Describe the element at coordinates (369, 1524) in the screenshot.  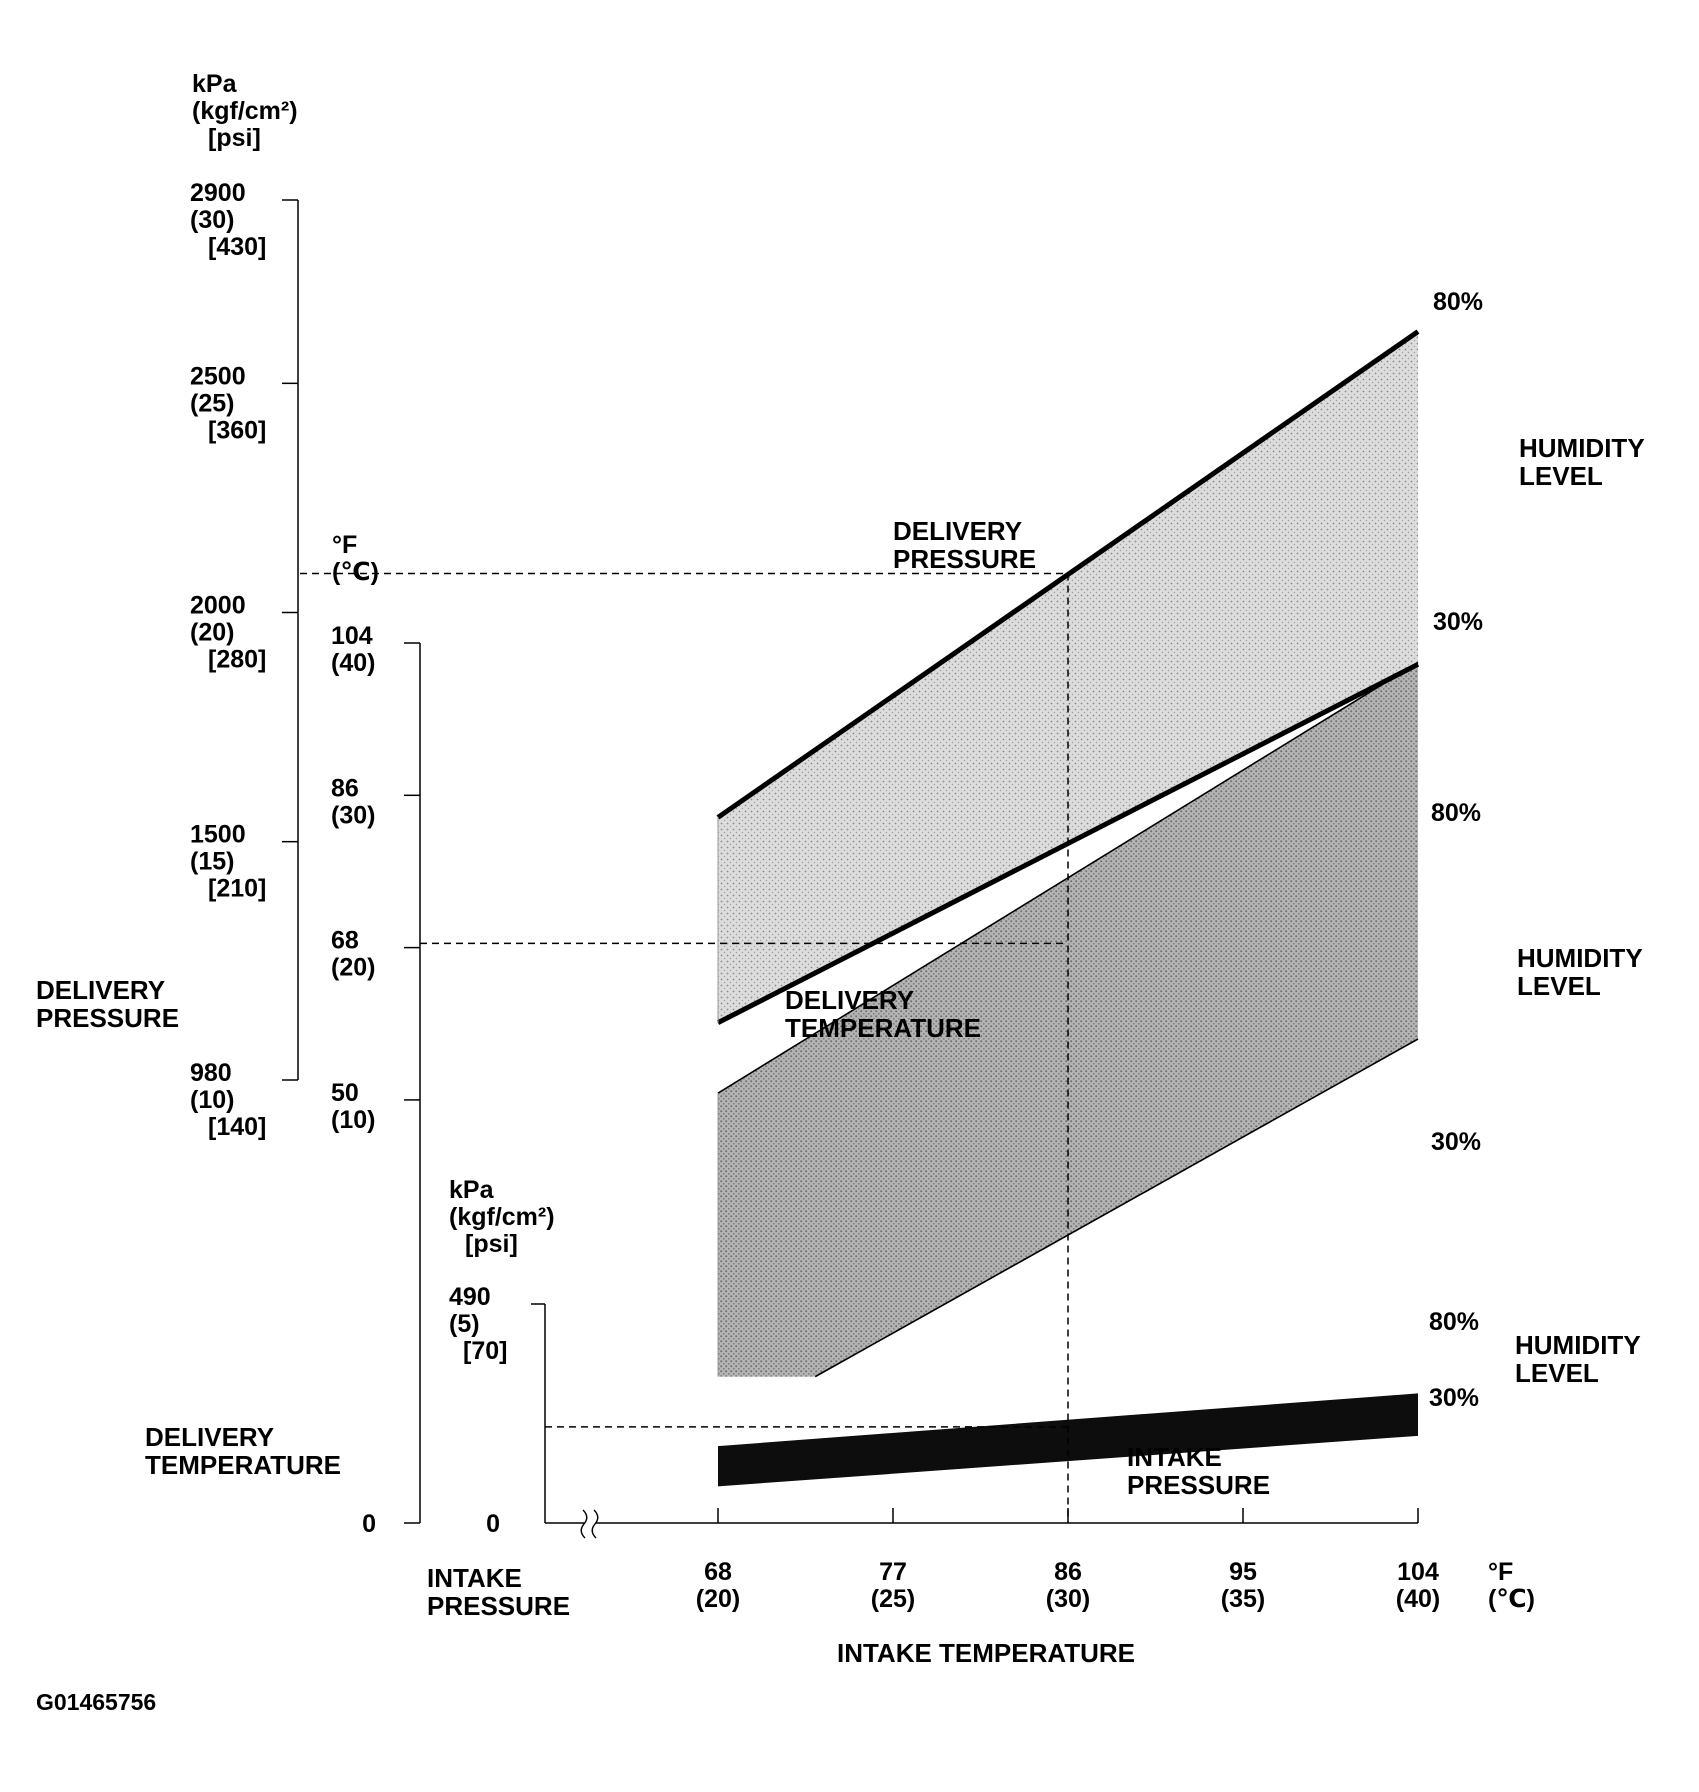
I see `delivery-temperature-tick-label-0: 0` at that location.